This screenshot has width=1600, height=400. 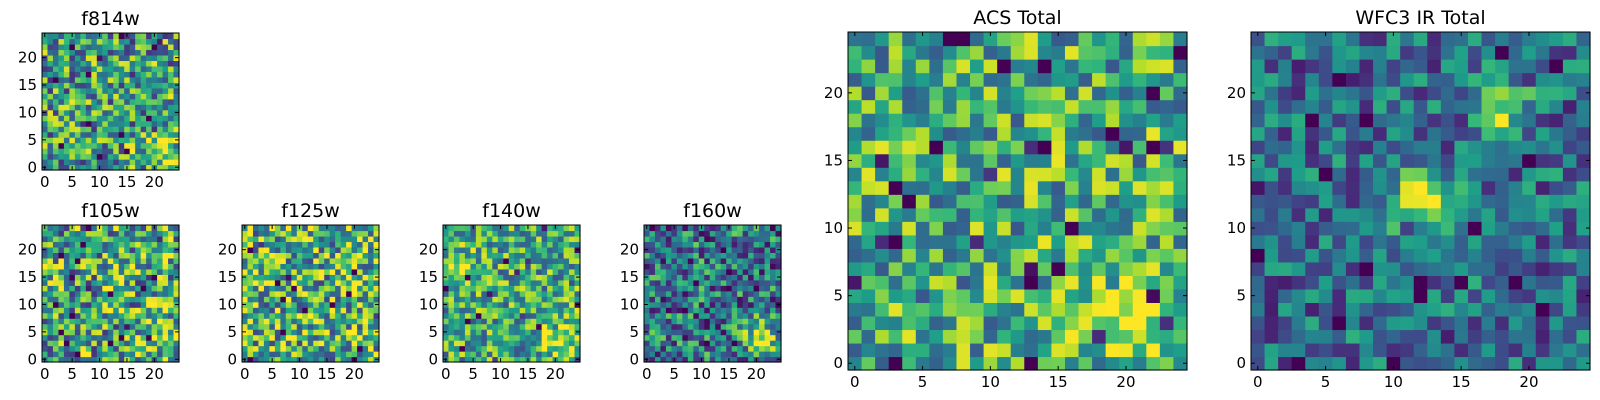 I want to click on x-tick-label: 20, so click(x=1125, y=382).